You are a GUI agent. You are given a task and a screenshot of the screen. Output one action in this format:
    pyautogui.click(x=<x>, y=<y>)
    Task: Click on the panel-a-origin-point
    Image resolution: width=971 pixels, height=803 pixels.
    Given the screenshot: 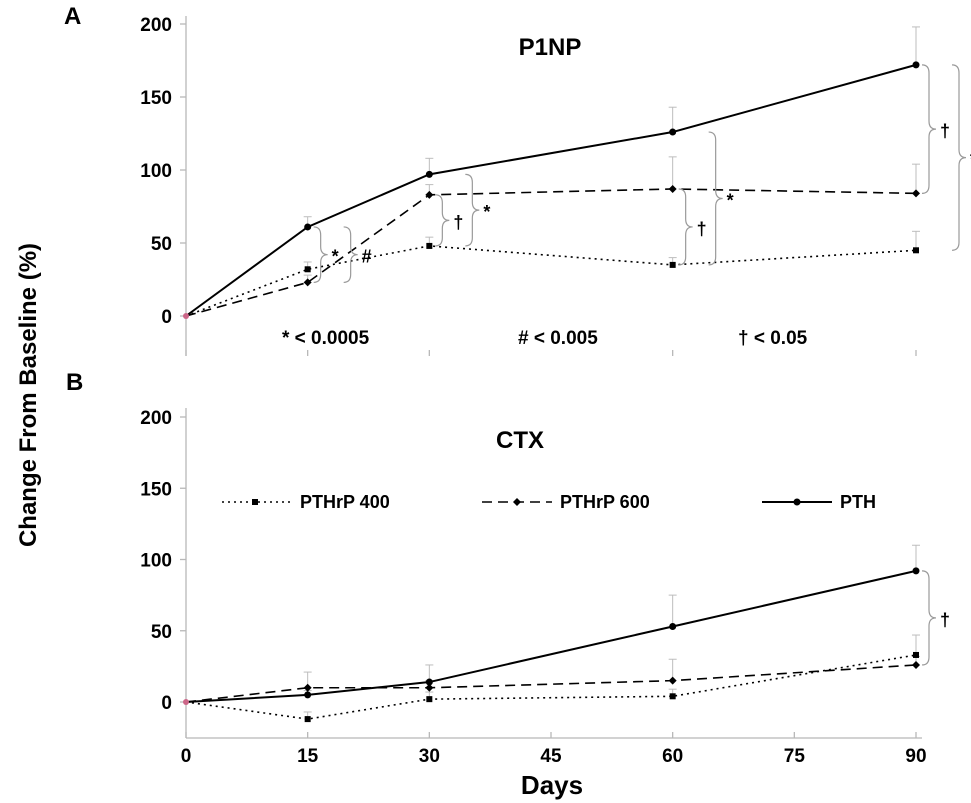 What is the action you would take?
    pyautogui.click(x=186, y=316)
    